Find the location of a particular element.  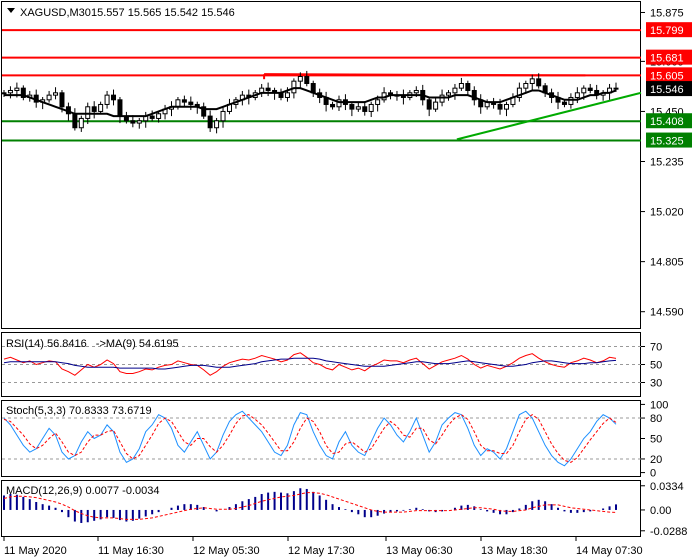

stoch-title: Stoch(5,3,3) 70.8333 73.6719 is located at coordinates (79, 411).